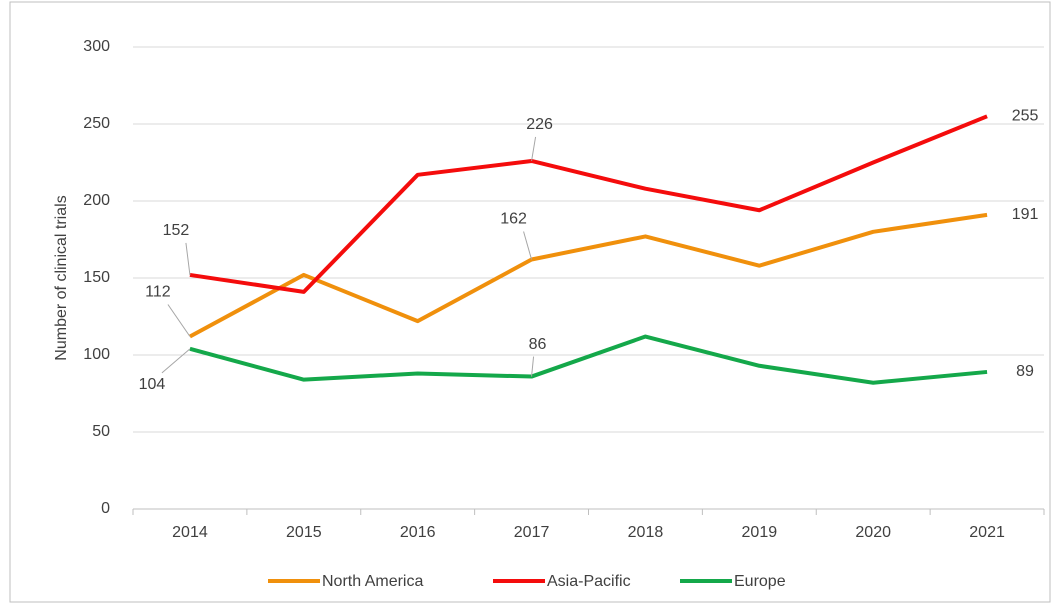 The image size is (1060, 608). Describe the element at coordinates (96, 123) in the screenshot. I see `y-tick-label: 250` at that location.